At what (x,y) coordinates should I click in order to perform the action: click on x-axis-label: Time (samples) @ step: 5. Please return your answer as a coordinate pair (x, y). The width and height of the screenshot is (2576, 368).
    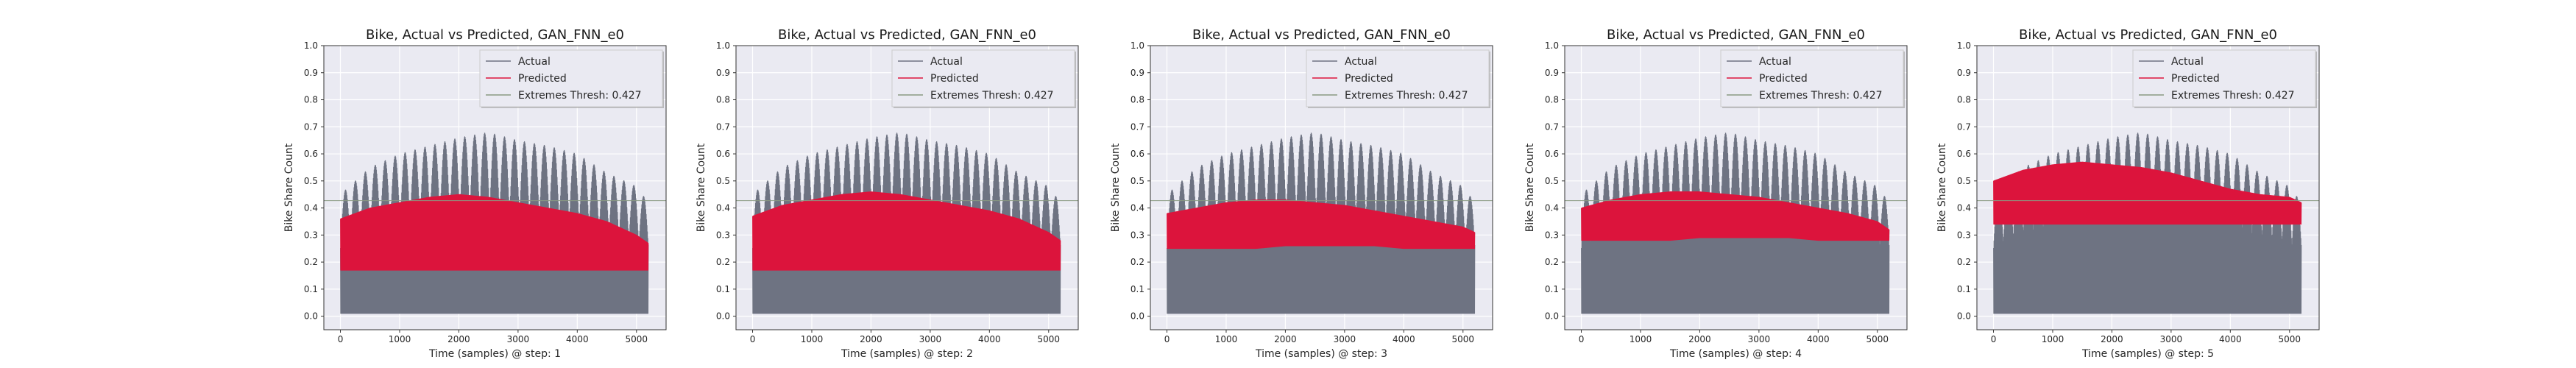
    Looking at the image, I should click on (2147, 354).